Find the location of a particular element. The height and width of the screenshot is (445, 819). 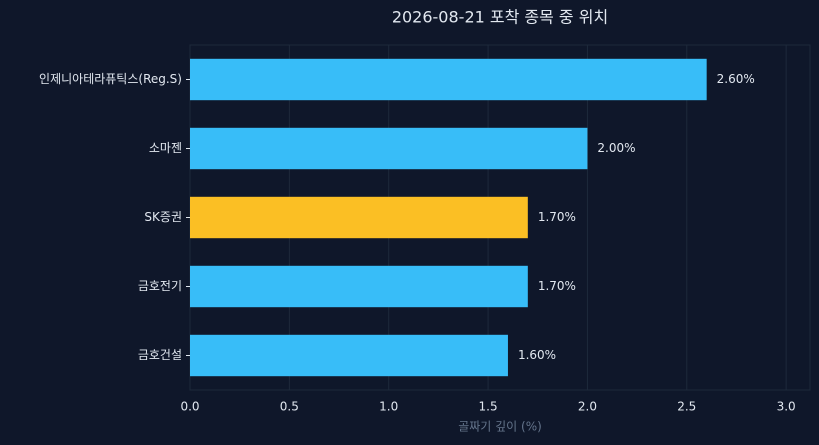

chart-title: 2026-08-21 포착 종목 중 위치 is located at coordinates (500, 17).